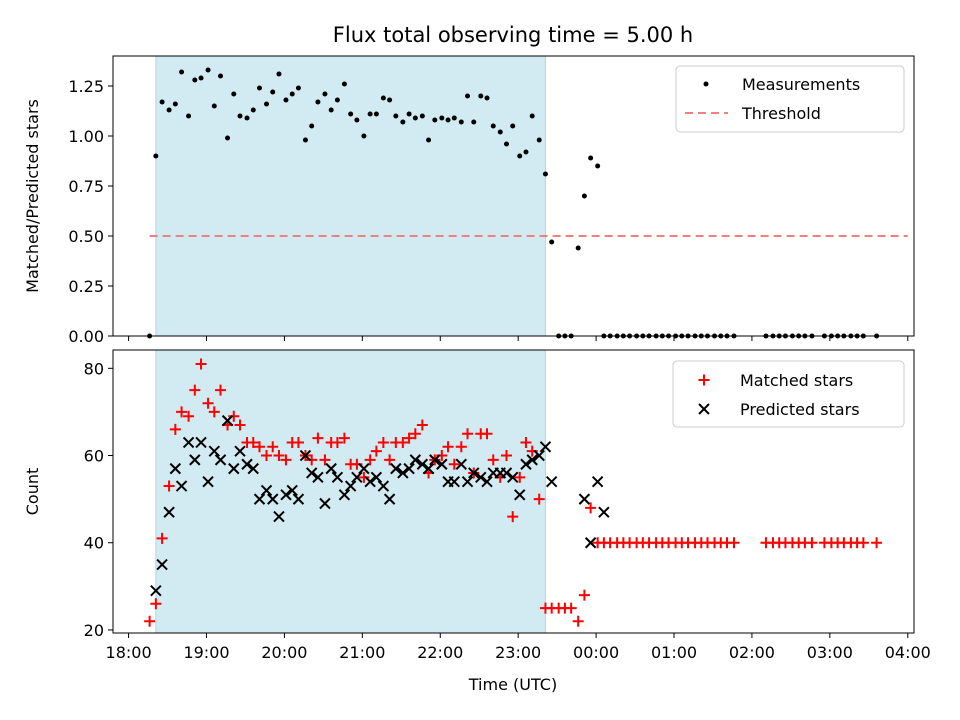 Image resolution: width=960 pixels, height=720 pixels. Describe the element at coordinates (206, 652) in the screenshot. I see `x-tick-label: 19:00` at that location.